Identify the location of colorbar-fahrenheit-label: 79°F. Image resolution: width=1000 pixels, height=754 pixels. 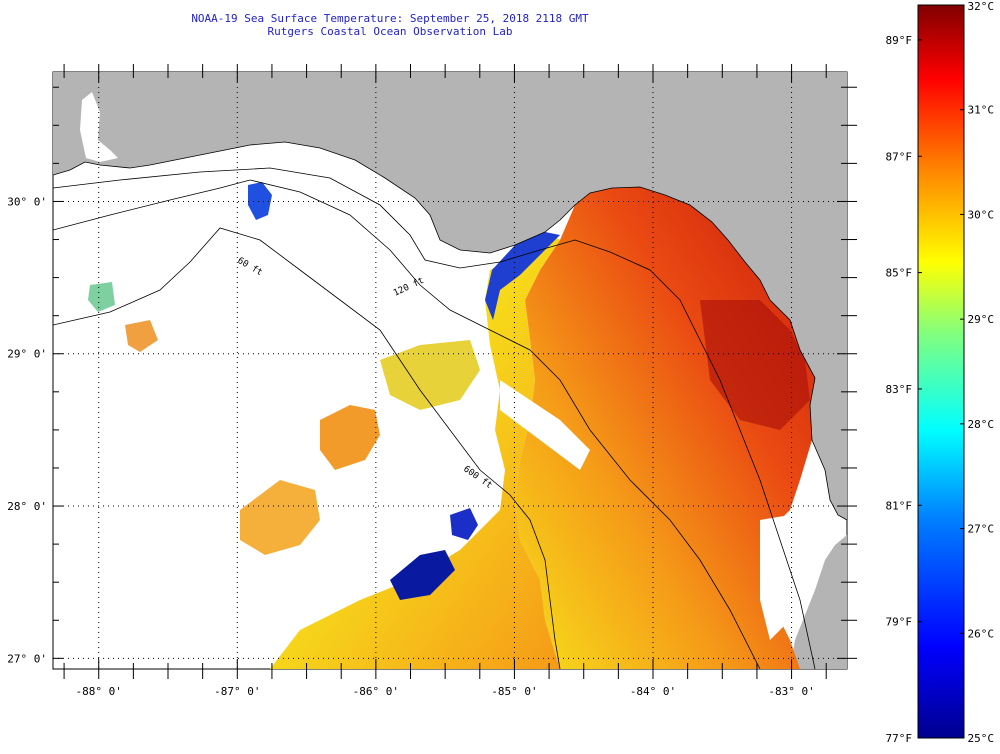
(899, 622).